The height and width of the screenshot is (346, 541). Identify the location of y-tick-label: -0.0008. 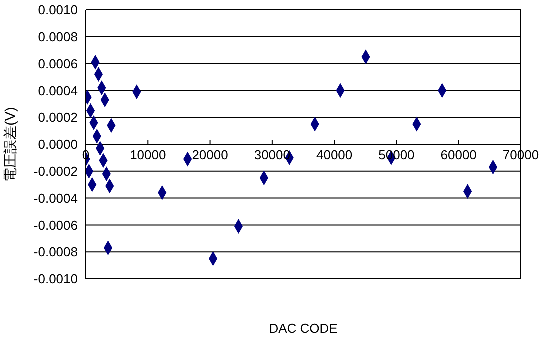
(56, 252).